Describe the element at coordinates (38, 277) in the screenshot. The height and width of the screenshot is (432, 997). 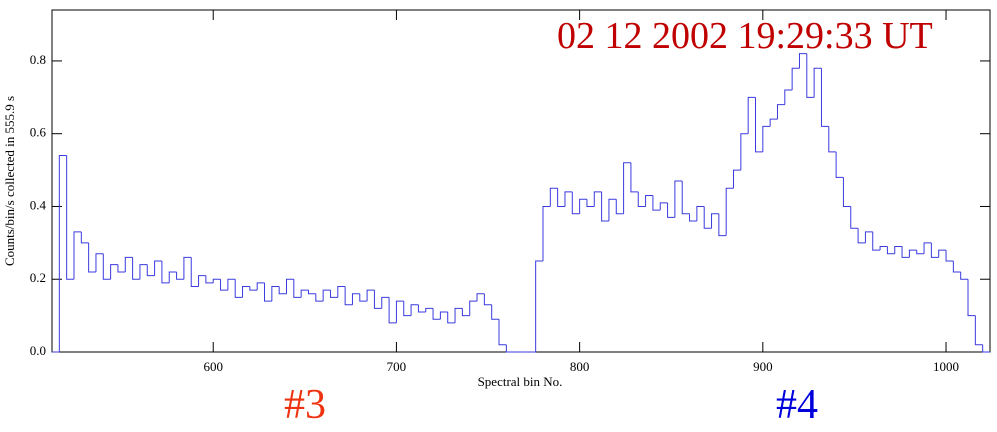
I see `y-tick-label: 0.2` at that location.